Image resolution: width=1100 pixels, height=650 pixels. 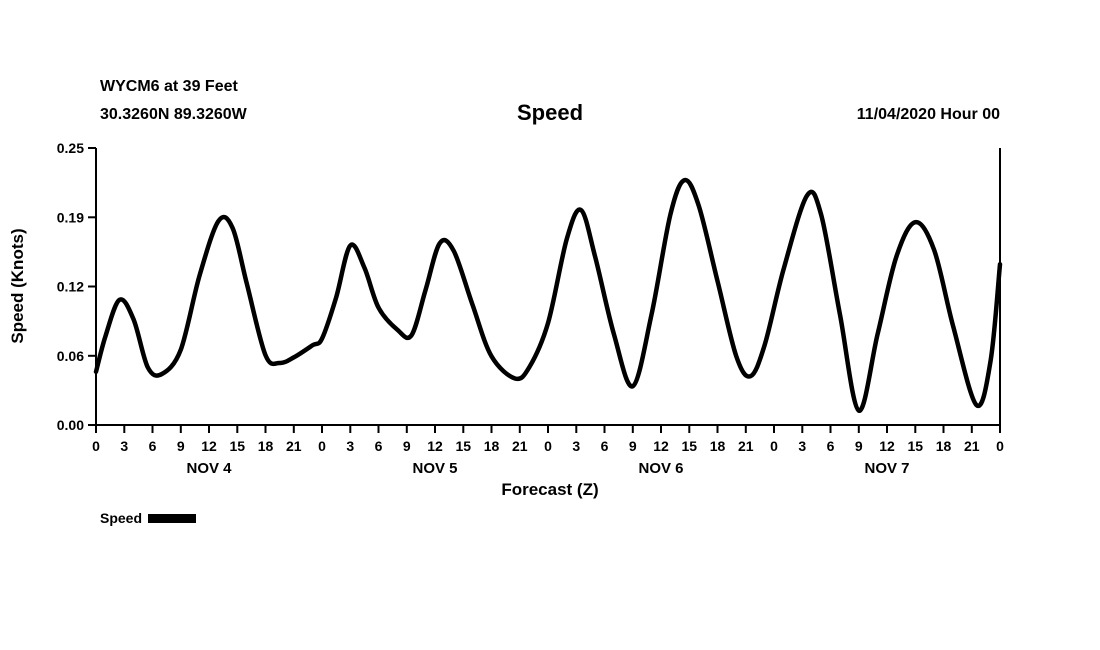 What do you see at coordinates (660, 468) in the screenshot?
I see `x-day-label: NOV 6` at bounding box center [660, 468].